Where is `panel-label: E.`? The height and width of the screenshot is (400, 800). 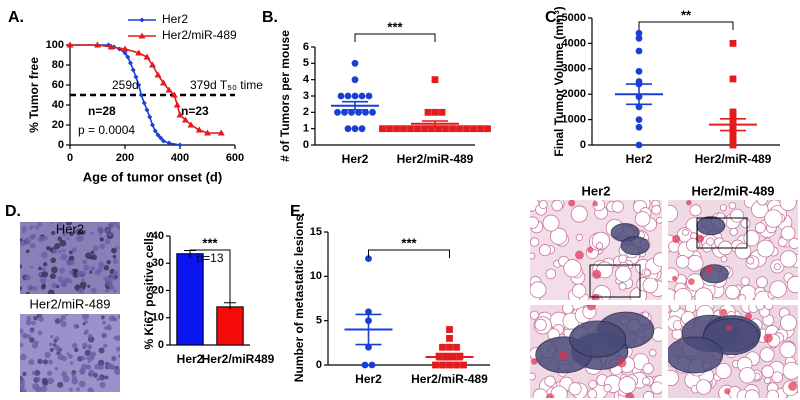
panel-label: E. is located at coordinates (297, 211).